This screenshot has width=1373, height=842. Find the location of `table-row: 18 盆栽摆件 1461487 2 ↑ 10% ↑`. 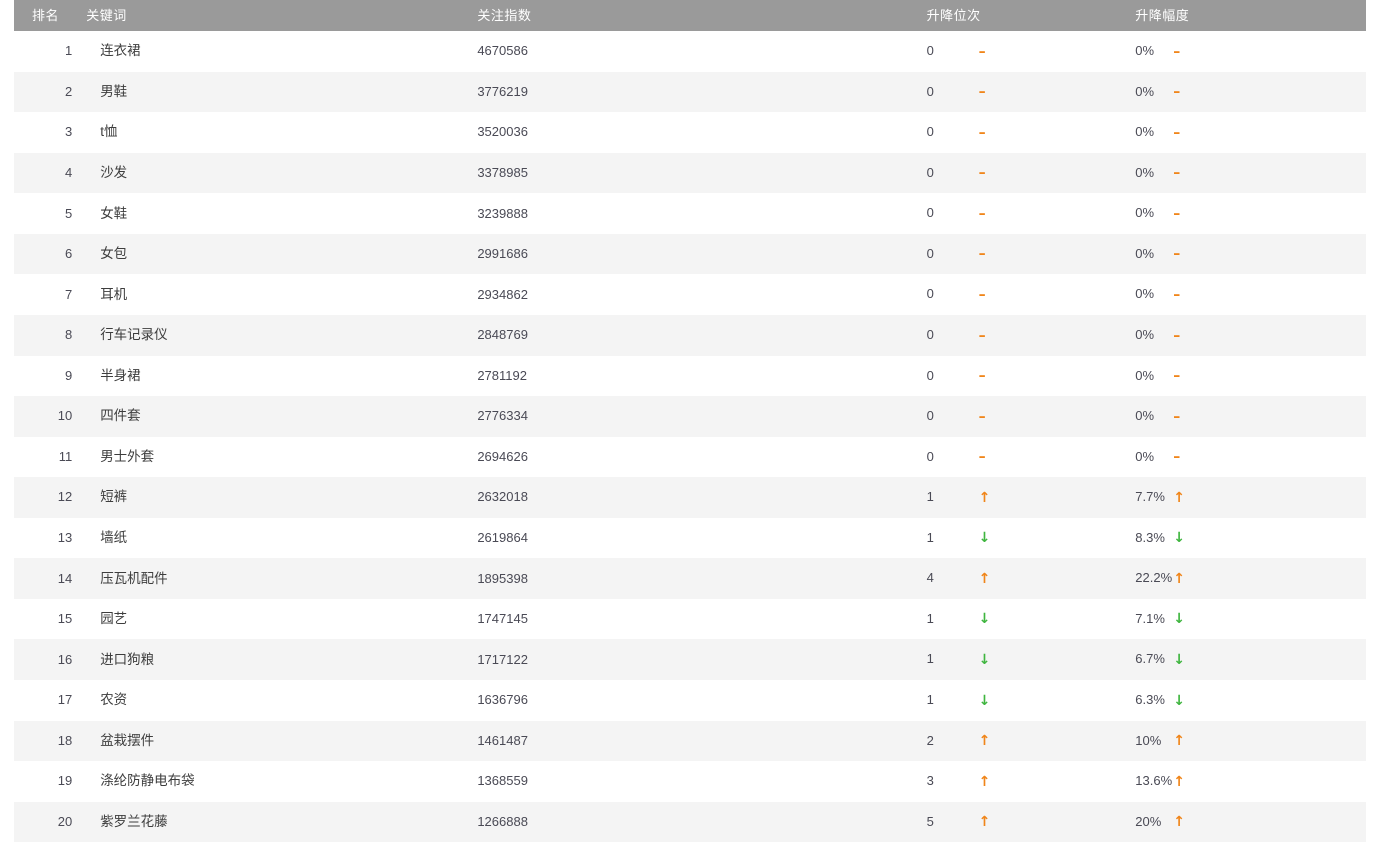

table-row: 18 盆栽摆件 1461487 2 ↑ 10% ↑ is located at coordinates (690, 741).